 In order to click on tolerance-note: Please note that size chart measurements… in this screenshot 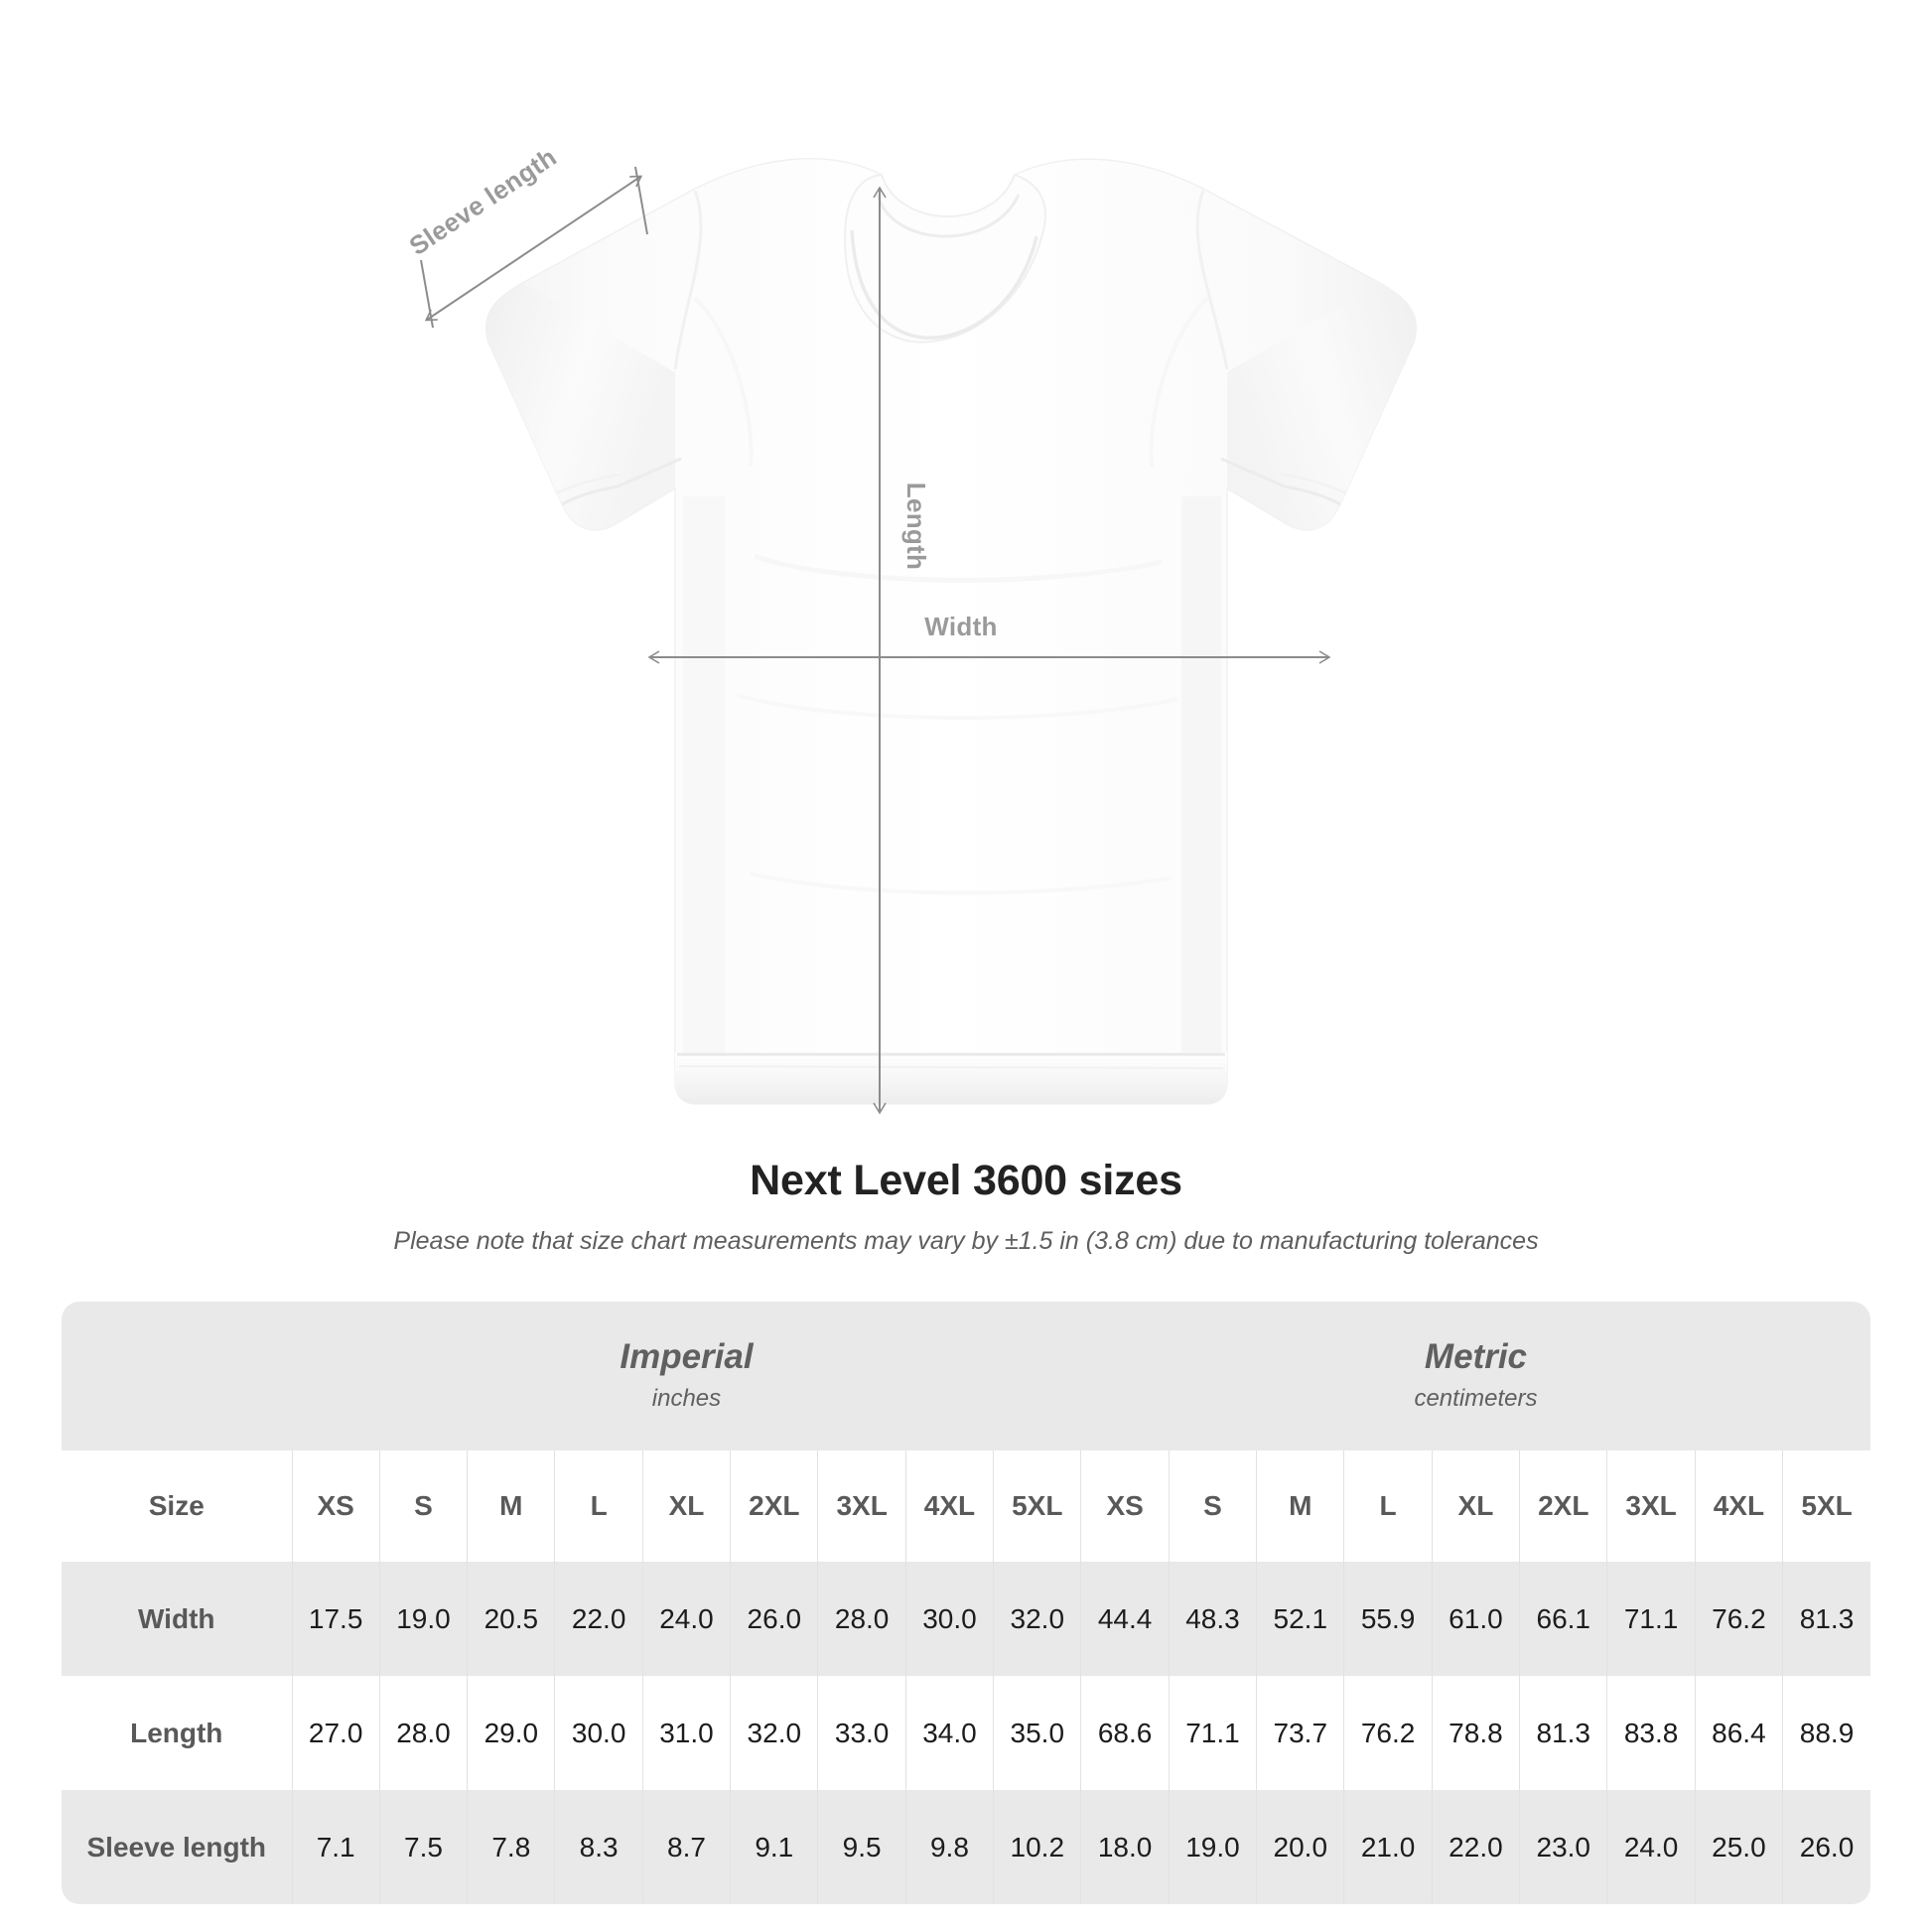, I will do `click(966, 1241)`.